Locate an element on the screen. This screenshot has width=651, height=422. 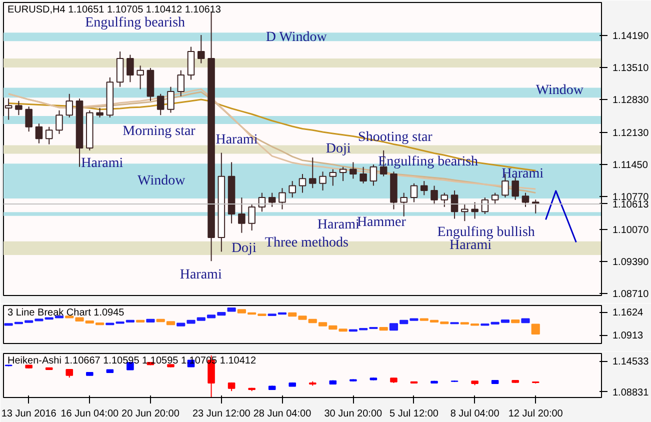
y-tick-label: 1.08831 is located at coordinates (631, 392).